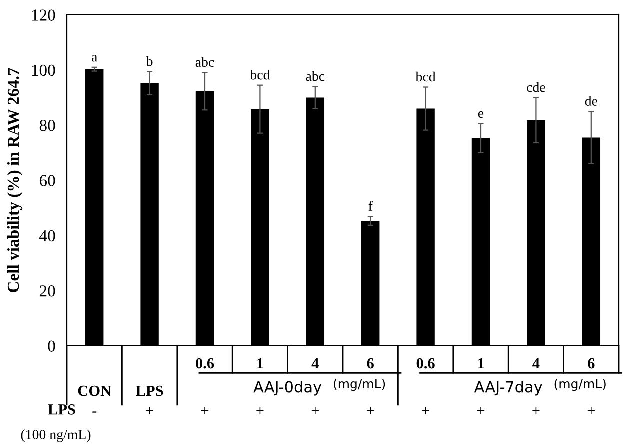 This screenshot has height=445, width=627. Describe the element at coordinates (591, 101) in the screenshot. I see `data-label: de` at that location.